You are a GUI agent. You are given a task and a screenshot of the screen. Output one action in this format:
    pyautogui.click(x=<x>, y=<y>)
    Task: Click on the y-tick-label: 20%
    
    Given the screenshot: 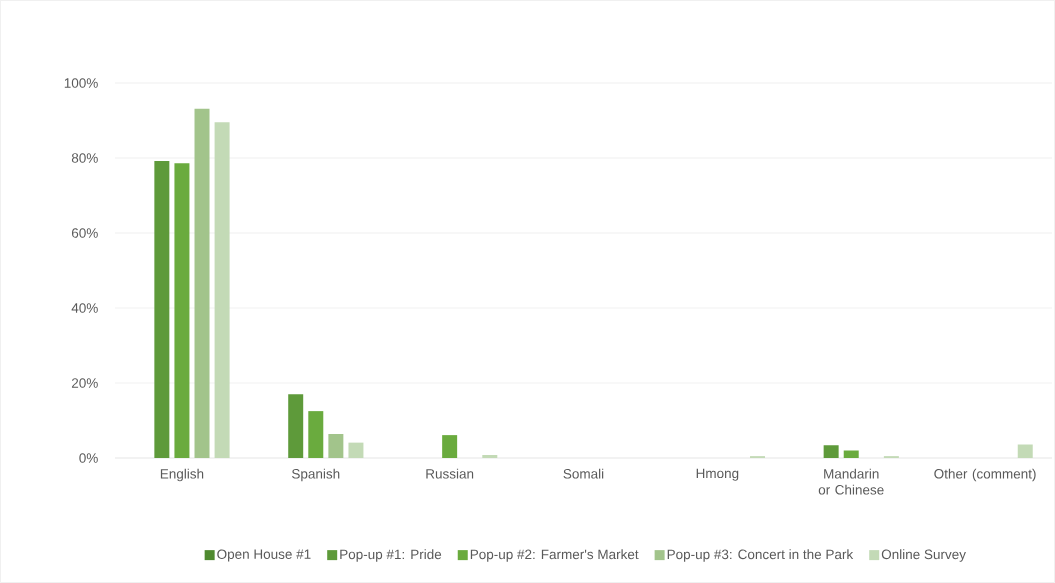 What is the action you would take?
    pyautogui.click(x=84, y=383)
    